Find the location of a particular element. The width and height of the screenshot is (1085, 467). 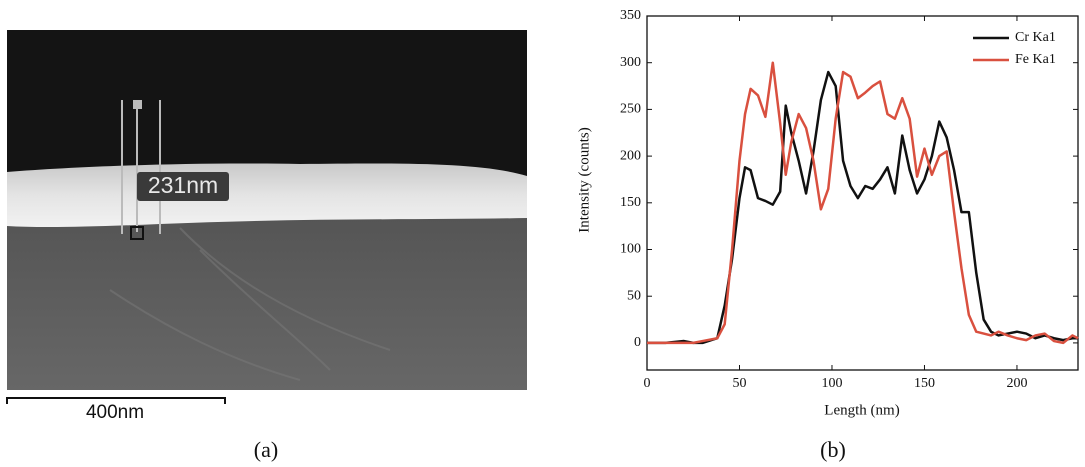

measurement-box is located at coordinates (183, 186).